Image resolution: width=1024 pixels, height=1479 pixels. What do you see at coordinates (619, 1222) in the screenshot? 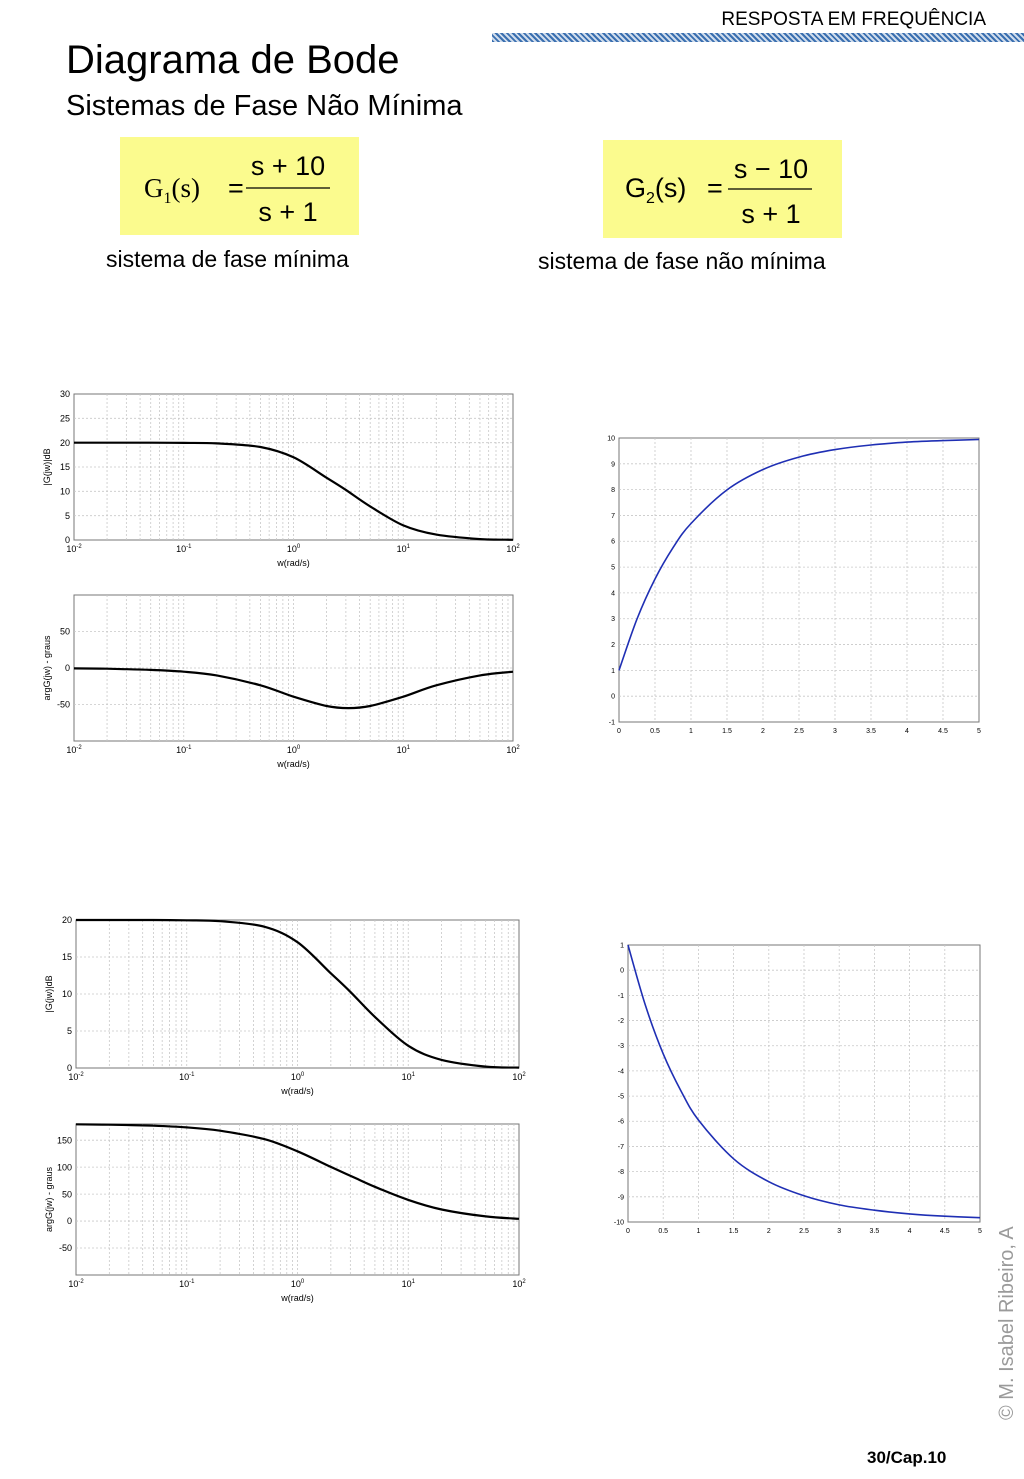
I see `y-tick-label: -10` at bounding box center [619, 1222].